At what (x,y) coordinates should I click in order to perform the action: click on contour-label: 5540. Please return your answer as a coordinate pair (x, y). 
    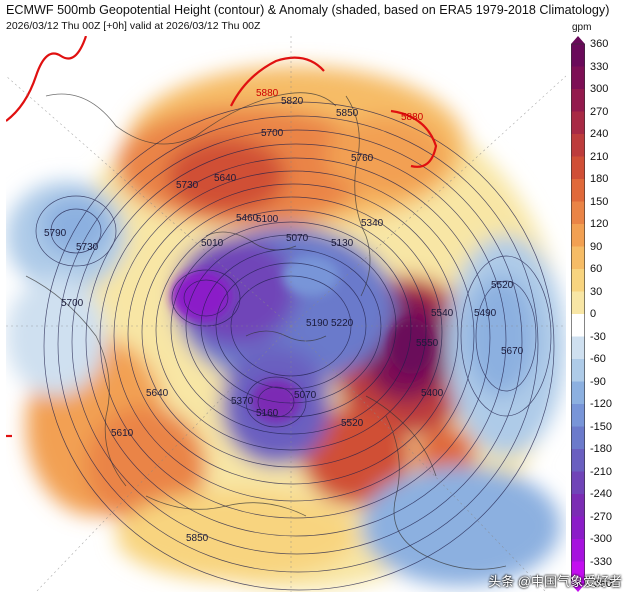
    Looking at the image, I should click on (442, 313).